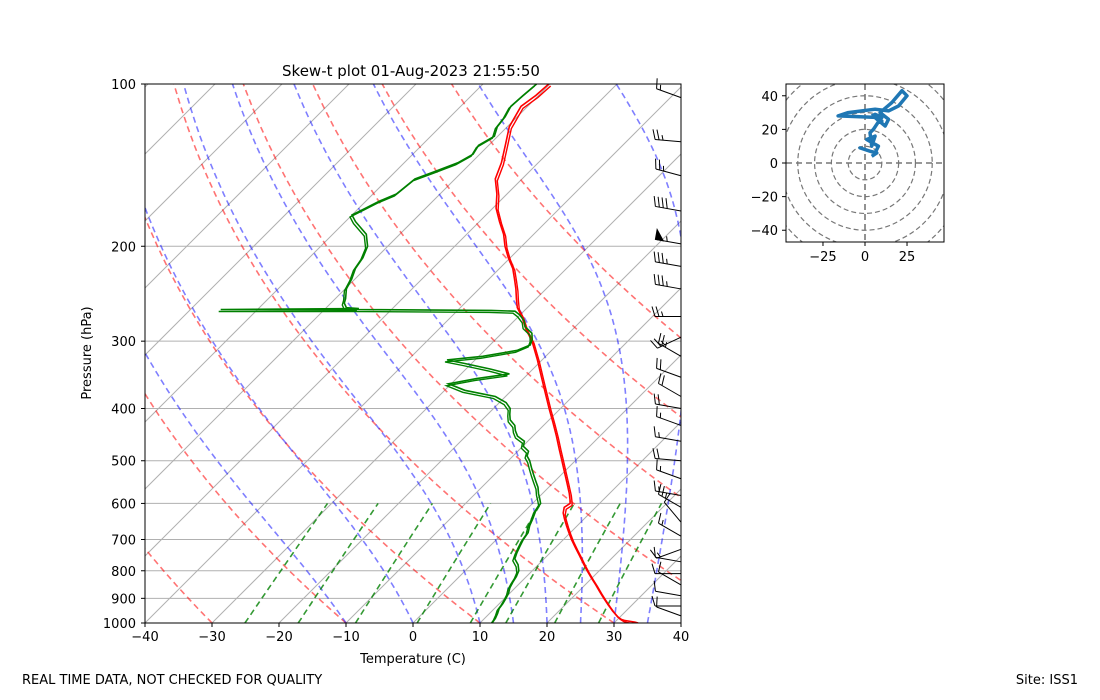 This screenshot has height=700, width=1100. Describe the element at coordinates (547, 637) in the screenshot. I see `x-tick-label: 20` at that location.